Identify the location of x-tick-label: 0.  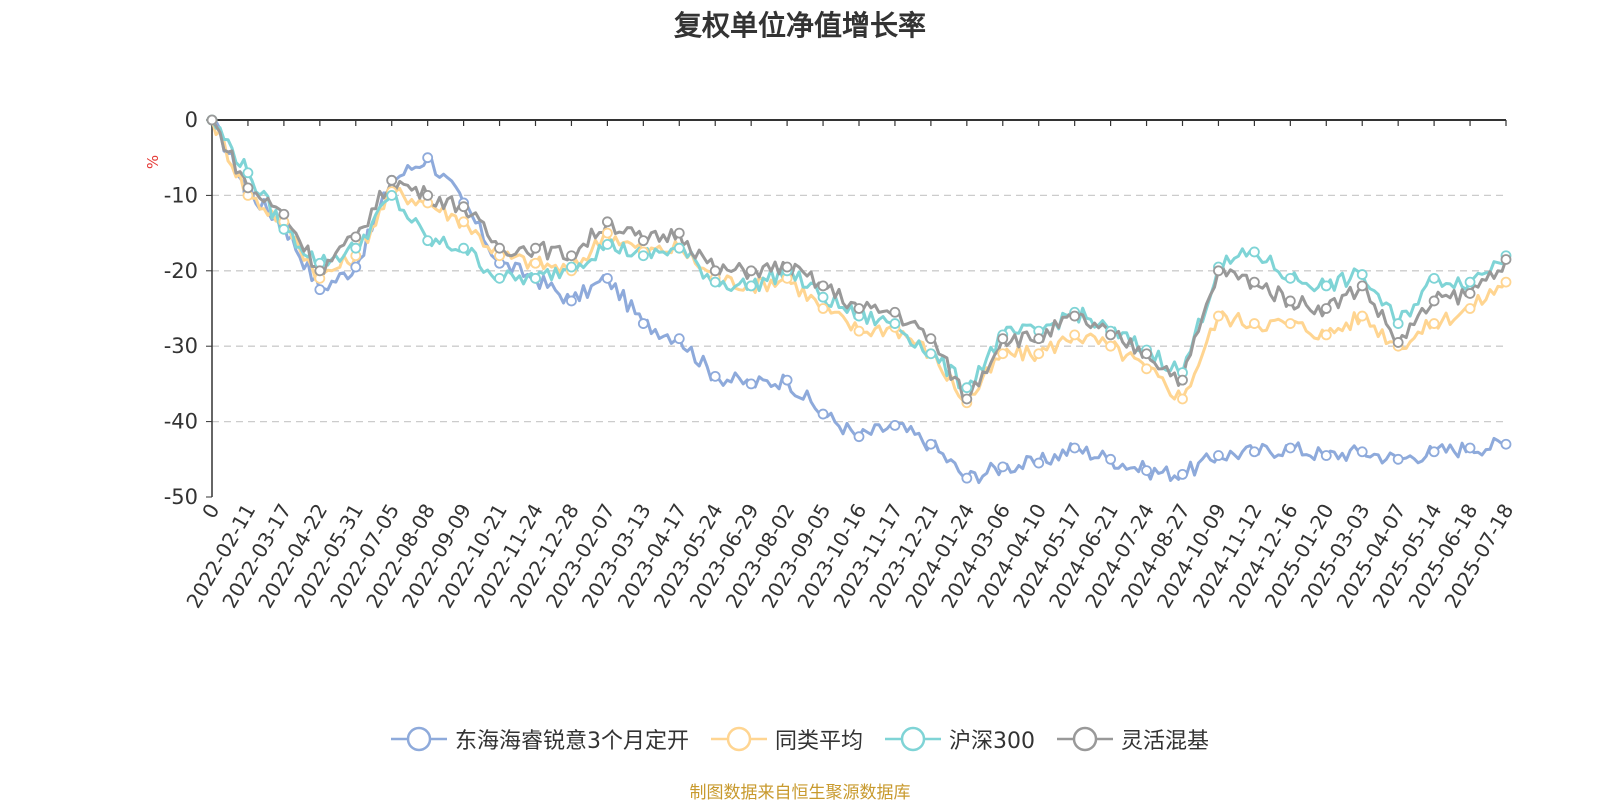
(210, 511).